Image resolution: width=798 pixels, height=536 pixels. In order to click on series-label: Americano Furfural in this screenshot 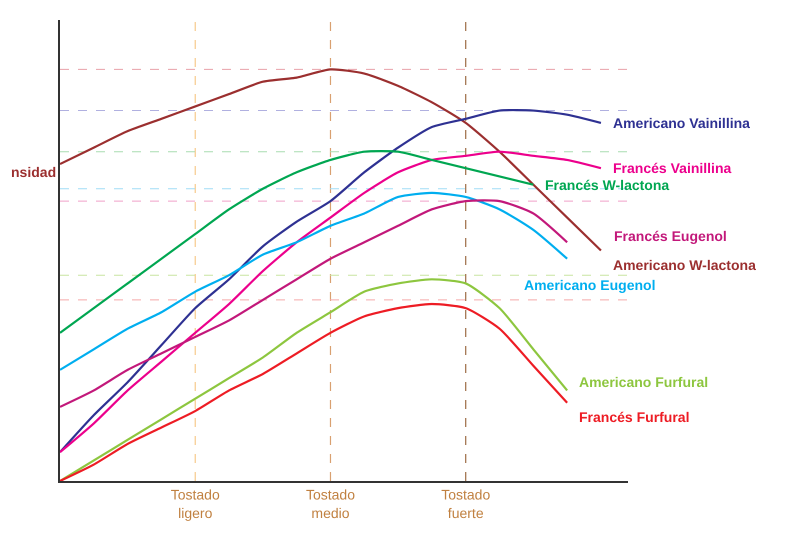, I will do `click(643, 382)`.